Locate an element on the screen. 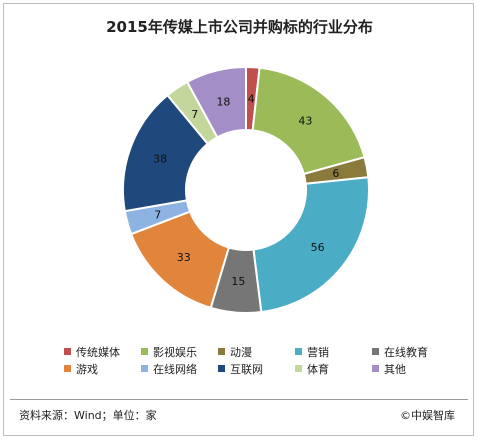  data-label-4: 15 is located at coordinates (238, 281).